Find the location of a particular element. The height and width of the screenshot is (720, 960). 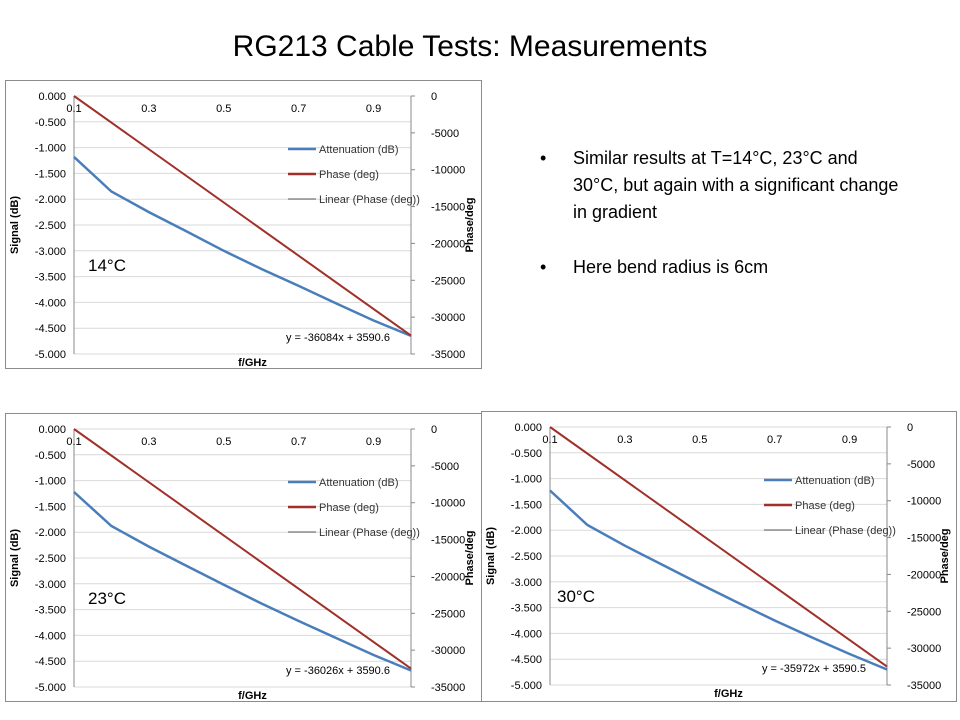

trendline-equation: y = -36084x + 3590.6 is located at coordinates (338, 338).